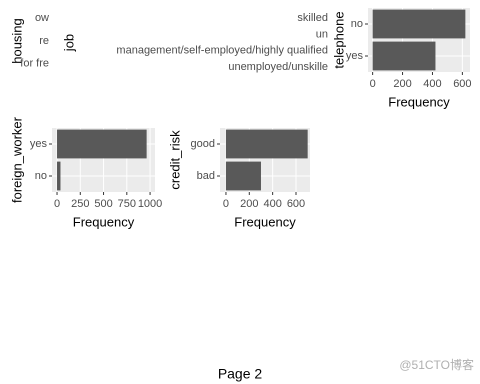 This screenshot has height=384, width=480. What do you see at coordinates (206, 176) in the screenshot?
I see `y-tick-label: bad` at bounding box center [206, 176].